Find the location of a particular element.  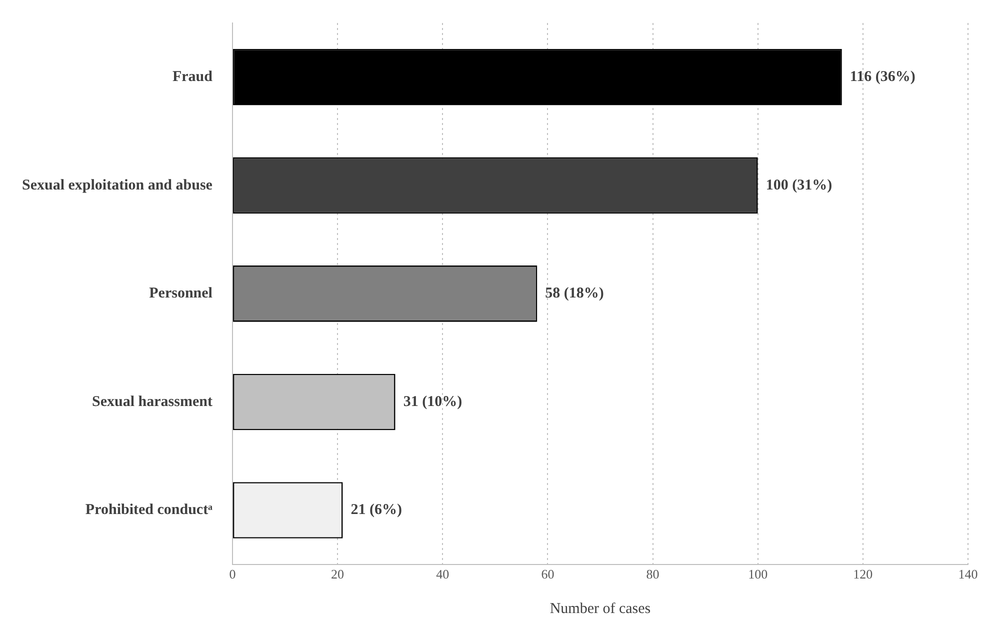

x-tick-label: 100 is located at coordinates (758, 574).